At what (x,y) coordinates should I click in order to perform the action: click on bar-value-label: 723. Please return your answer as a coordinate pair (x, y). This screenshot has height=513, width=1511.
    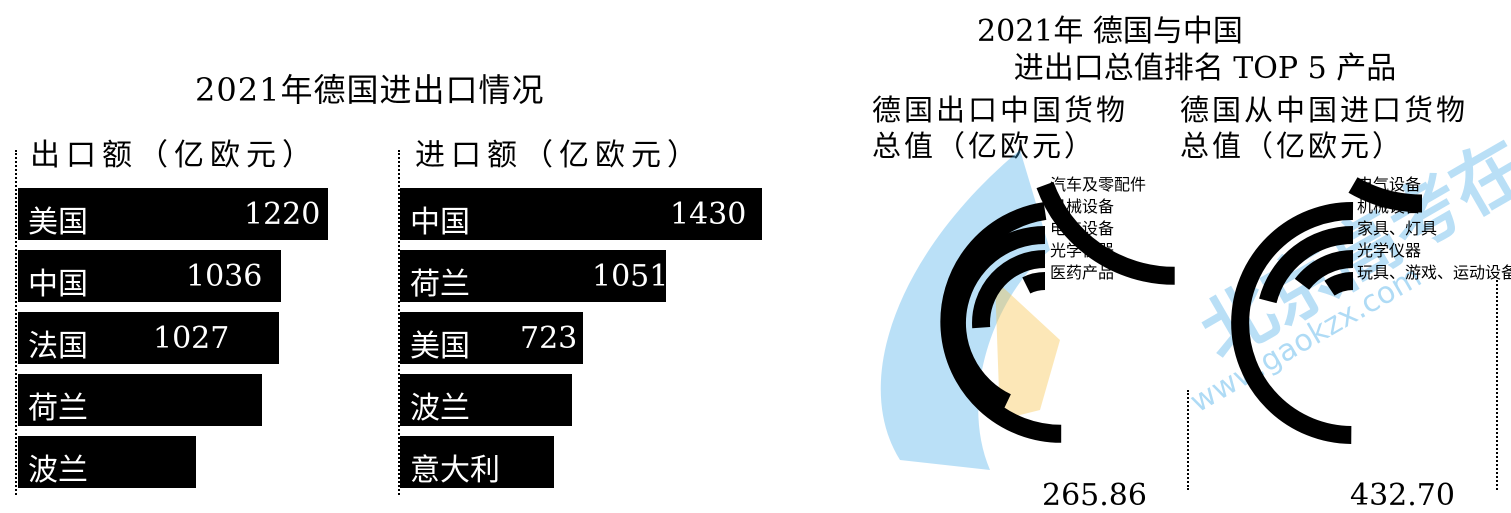
    Looking at the image, I should click on (549, 338).